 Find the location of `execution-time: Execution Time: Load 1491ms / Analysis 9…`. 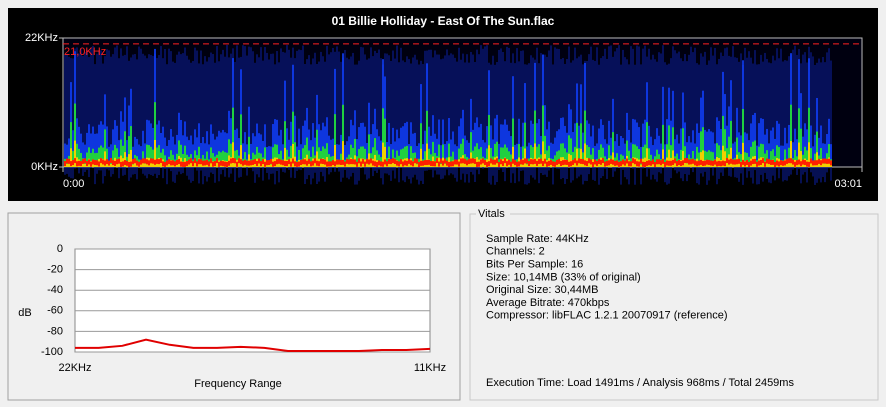

execution-time: Execution Time: Load 1491ms / Analysis 9… is located at coordinates (640, 383).